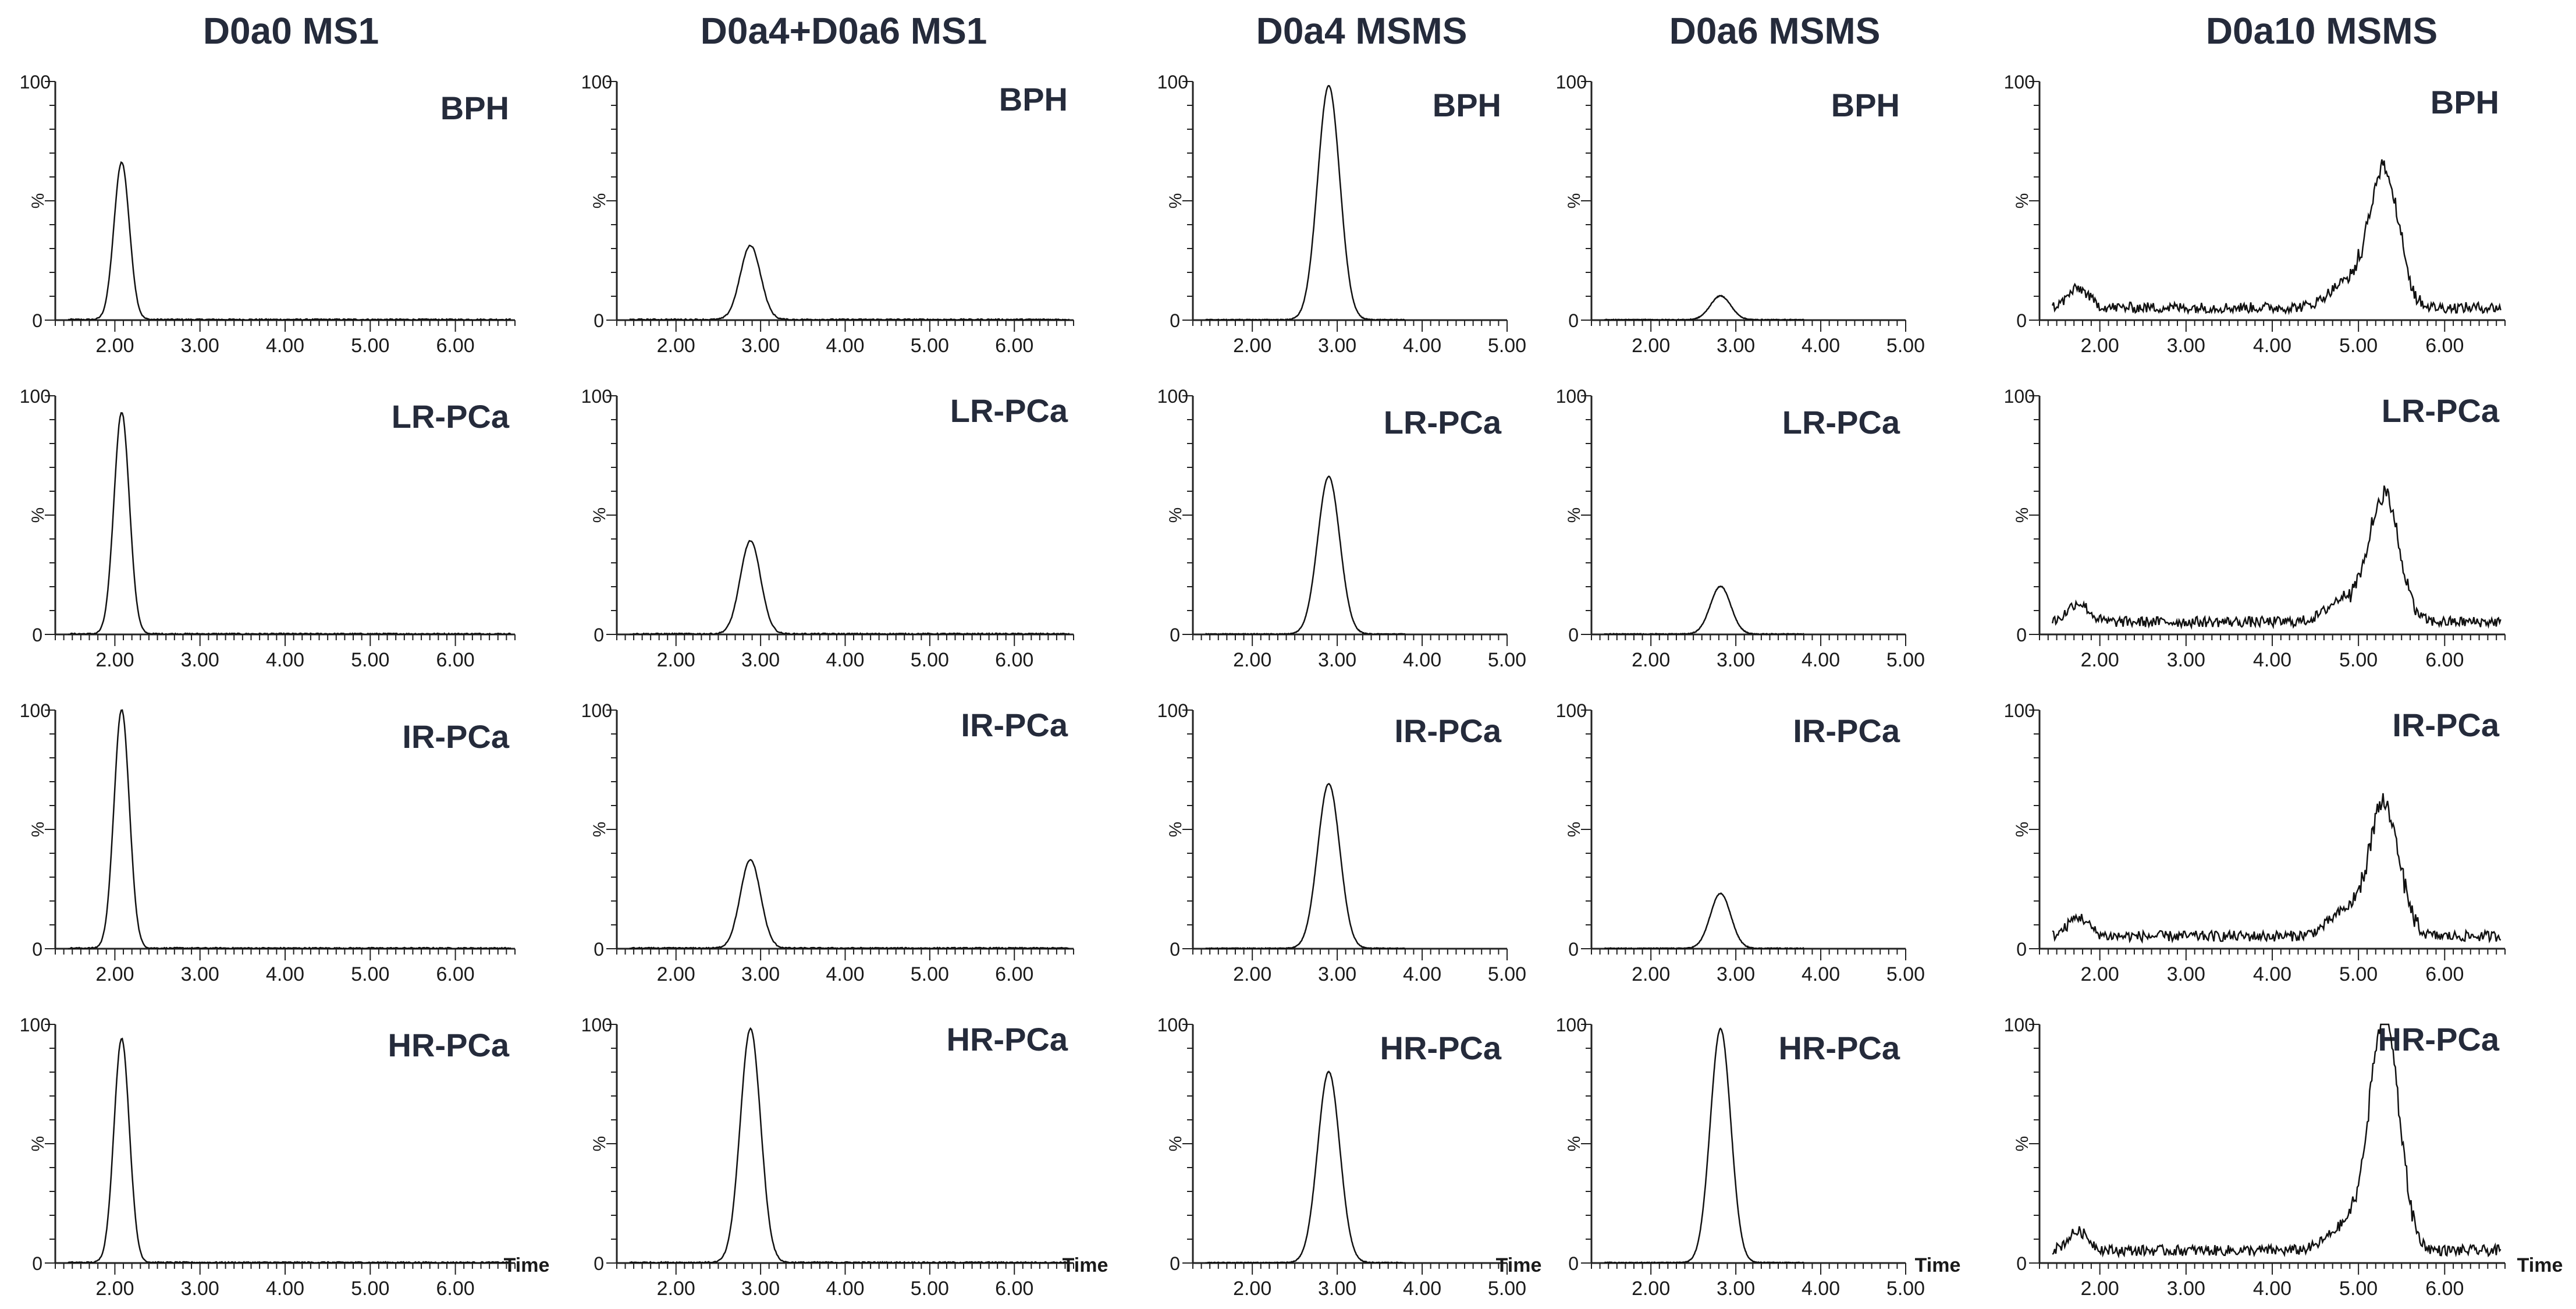 The width and height of the screenshot is (2576, 1309). Describe the element at coordinates (1252, 974) in the screenshot. I see `c3-r3-x-tick-label: 2.00` at that location.